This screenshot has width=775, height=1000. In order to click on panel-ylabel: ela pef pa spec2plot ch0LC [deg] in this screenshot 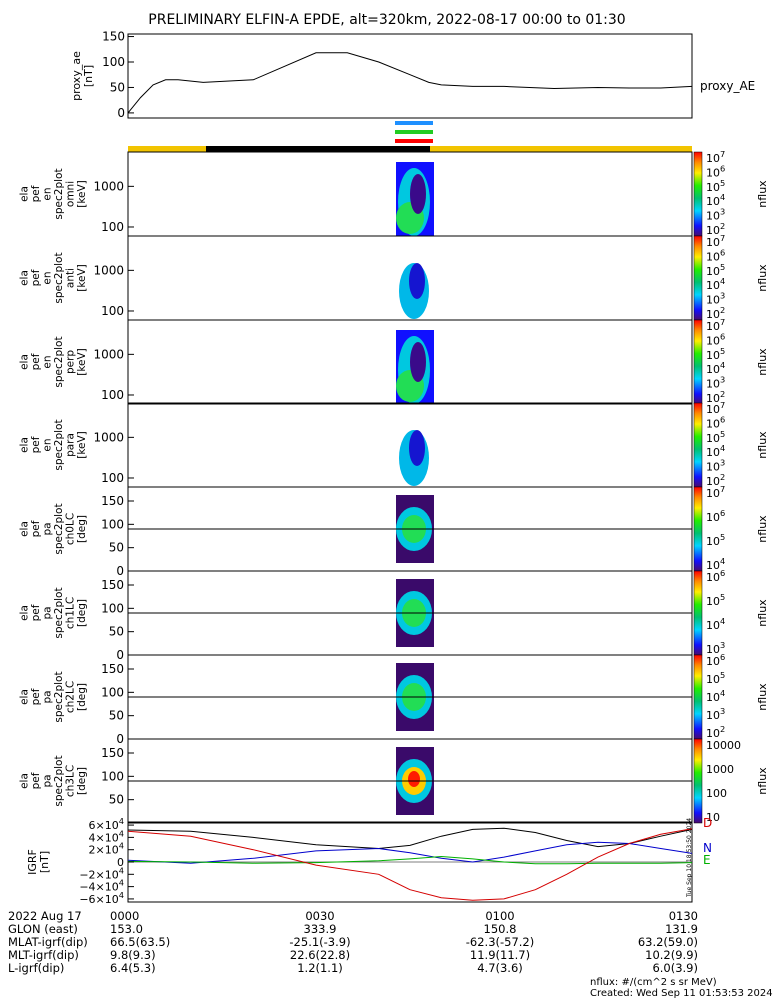, I will do `click(53, 528)`.